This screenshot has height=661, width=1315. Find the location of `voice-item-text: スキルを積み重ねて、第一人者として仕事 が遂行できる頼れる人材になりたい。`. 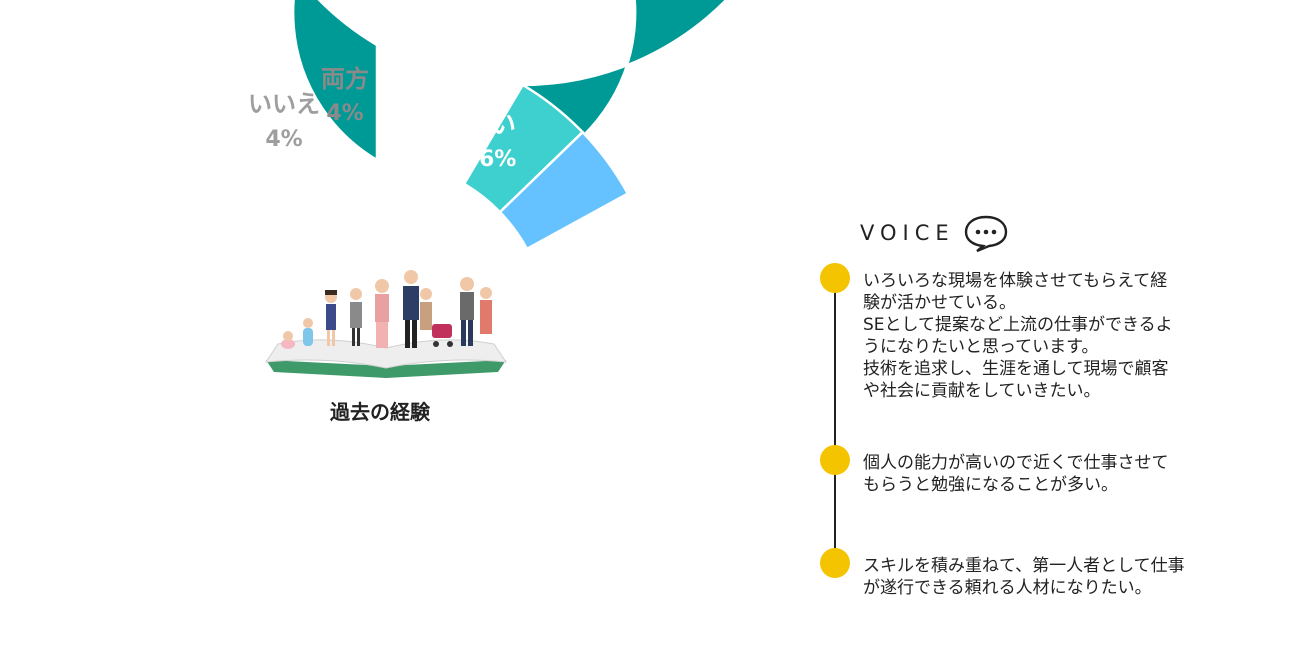

voice-item-text: スキルを積み重ねて、第一人者として仕事 が遂行できる頼れる人材になりたい。 is located at coordinates (1024, 577).